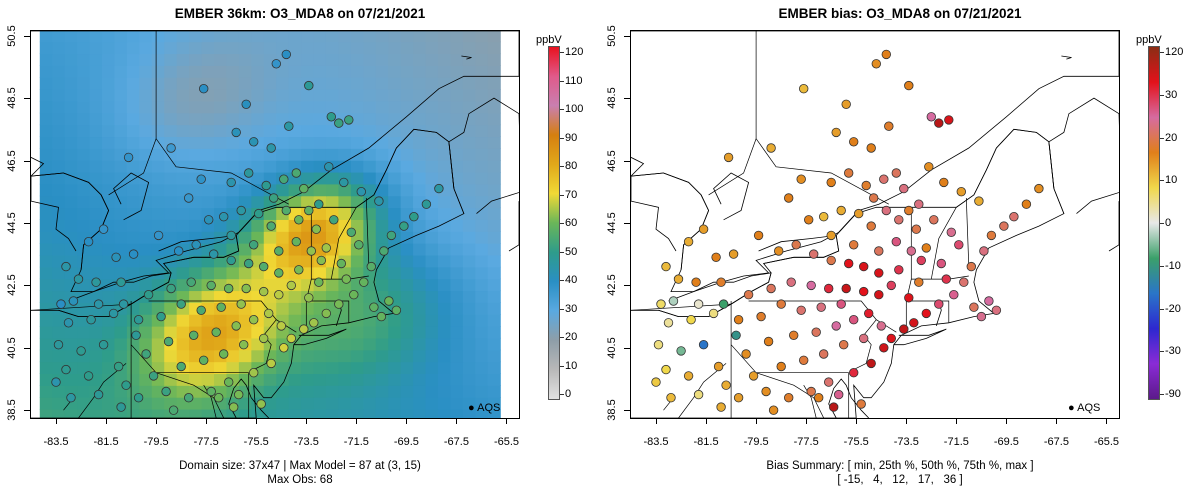  Describe the element at coordinates (571, 280) in the screenshot. I see `colorbar-tick-label: 40` at that location.